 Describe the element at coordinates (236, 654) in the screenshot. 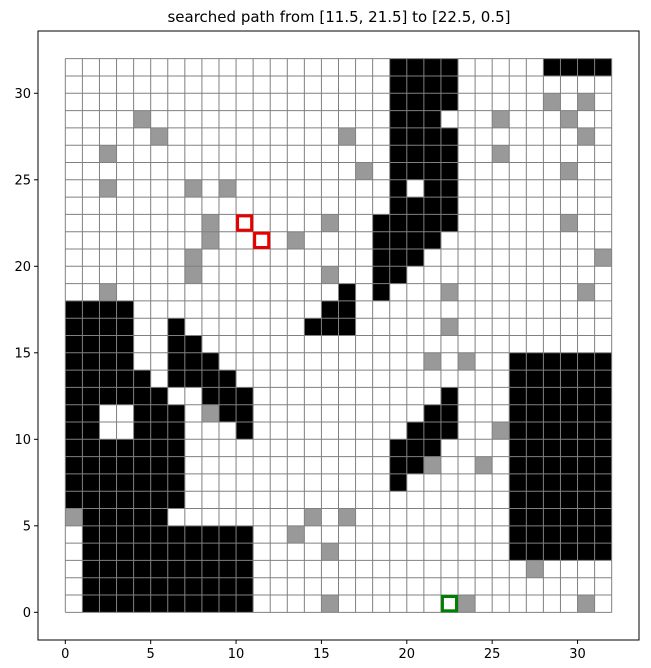

I see `x-tick-label: 10` at that location.